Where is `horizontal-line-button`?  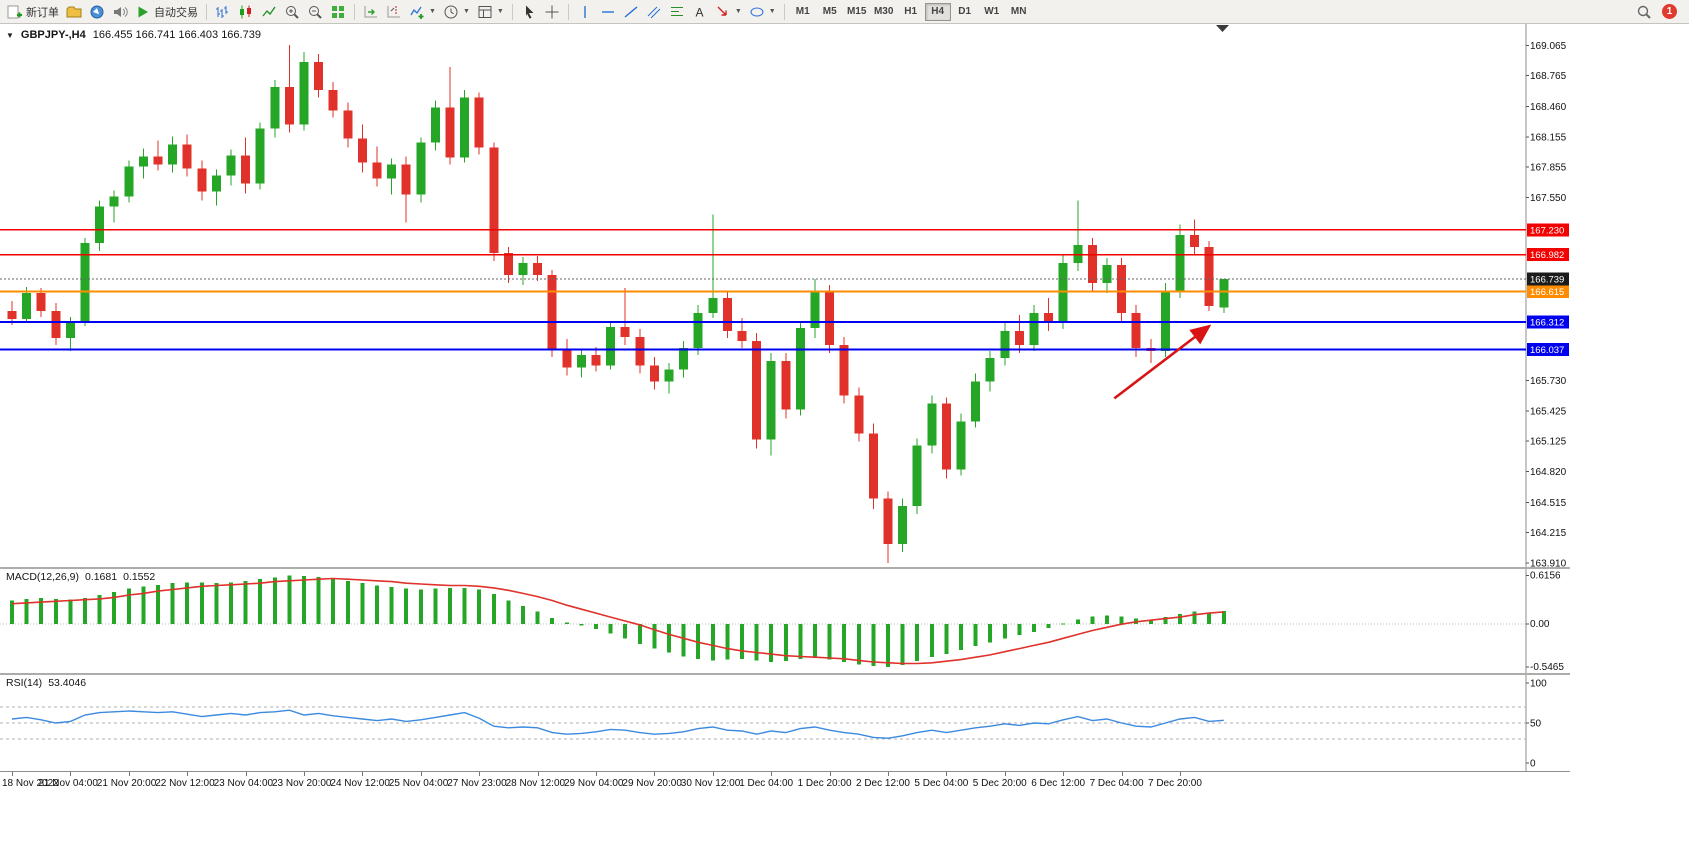 horizontal-line-button is located at coordinates (608, 12).